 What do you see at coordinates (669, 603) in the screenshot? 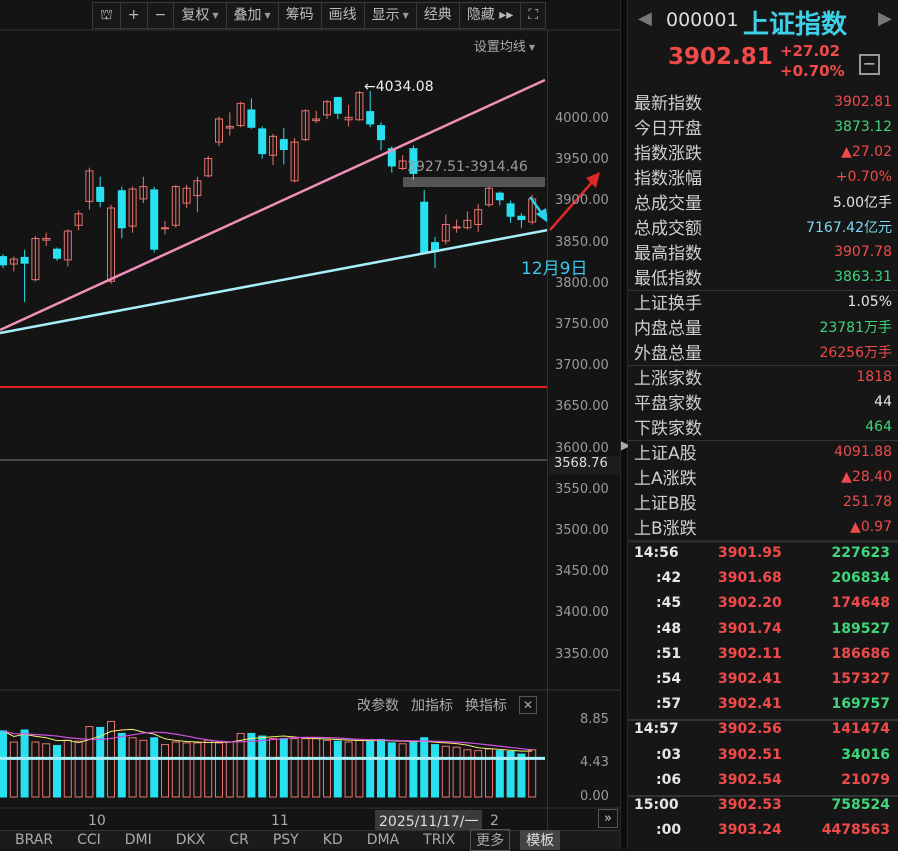
I see `tick-time: :45` at bounding box center [669, 603].